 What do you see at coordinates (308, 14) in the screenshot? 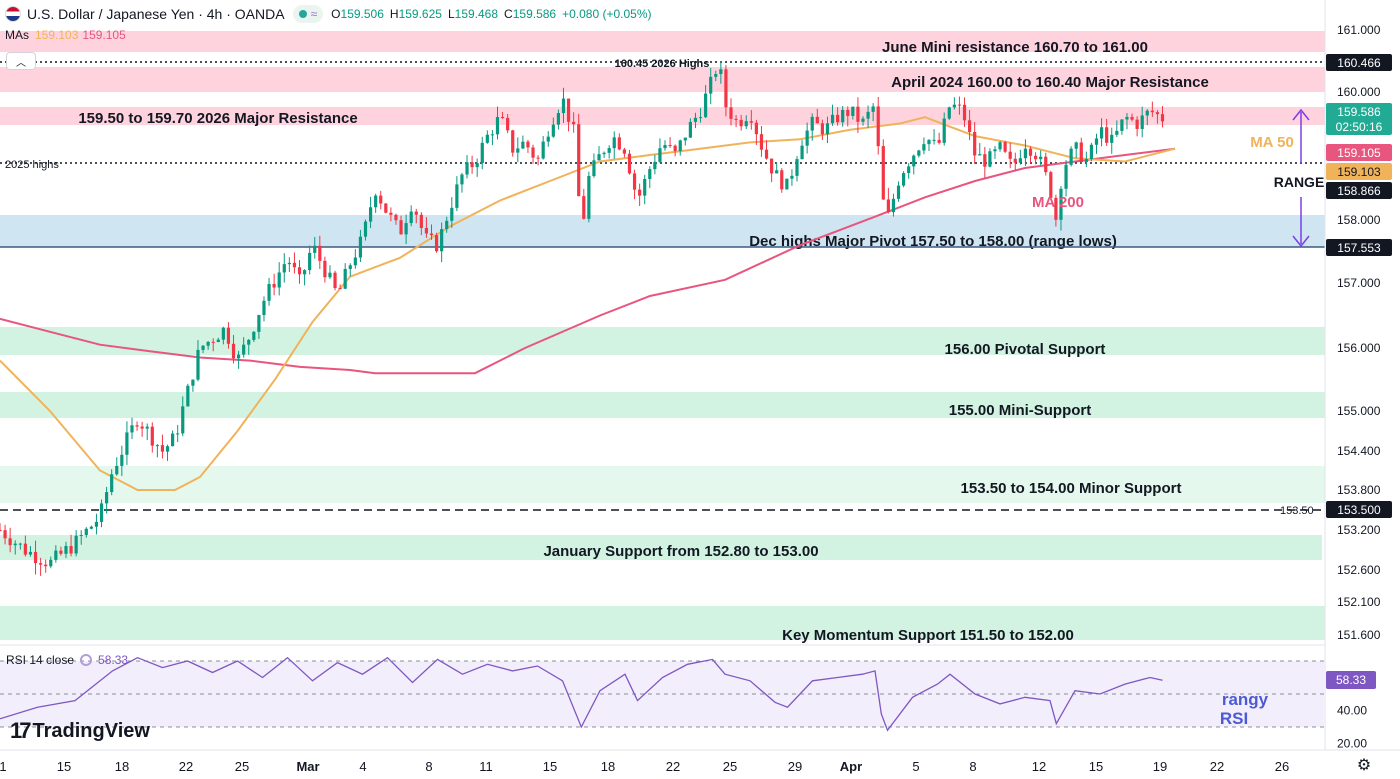
I see `market-status-badge: ≈` at bounding box center [308, 14].